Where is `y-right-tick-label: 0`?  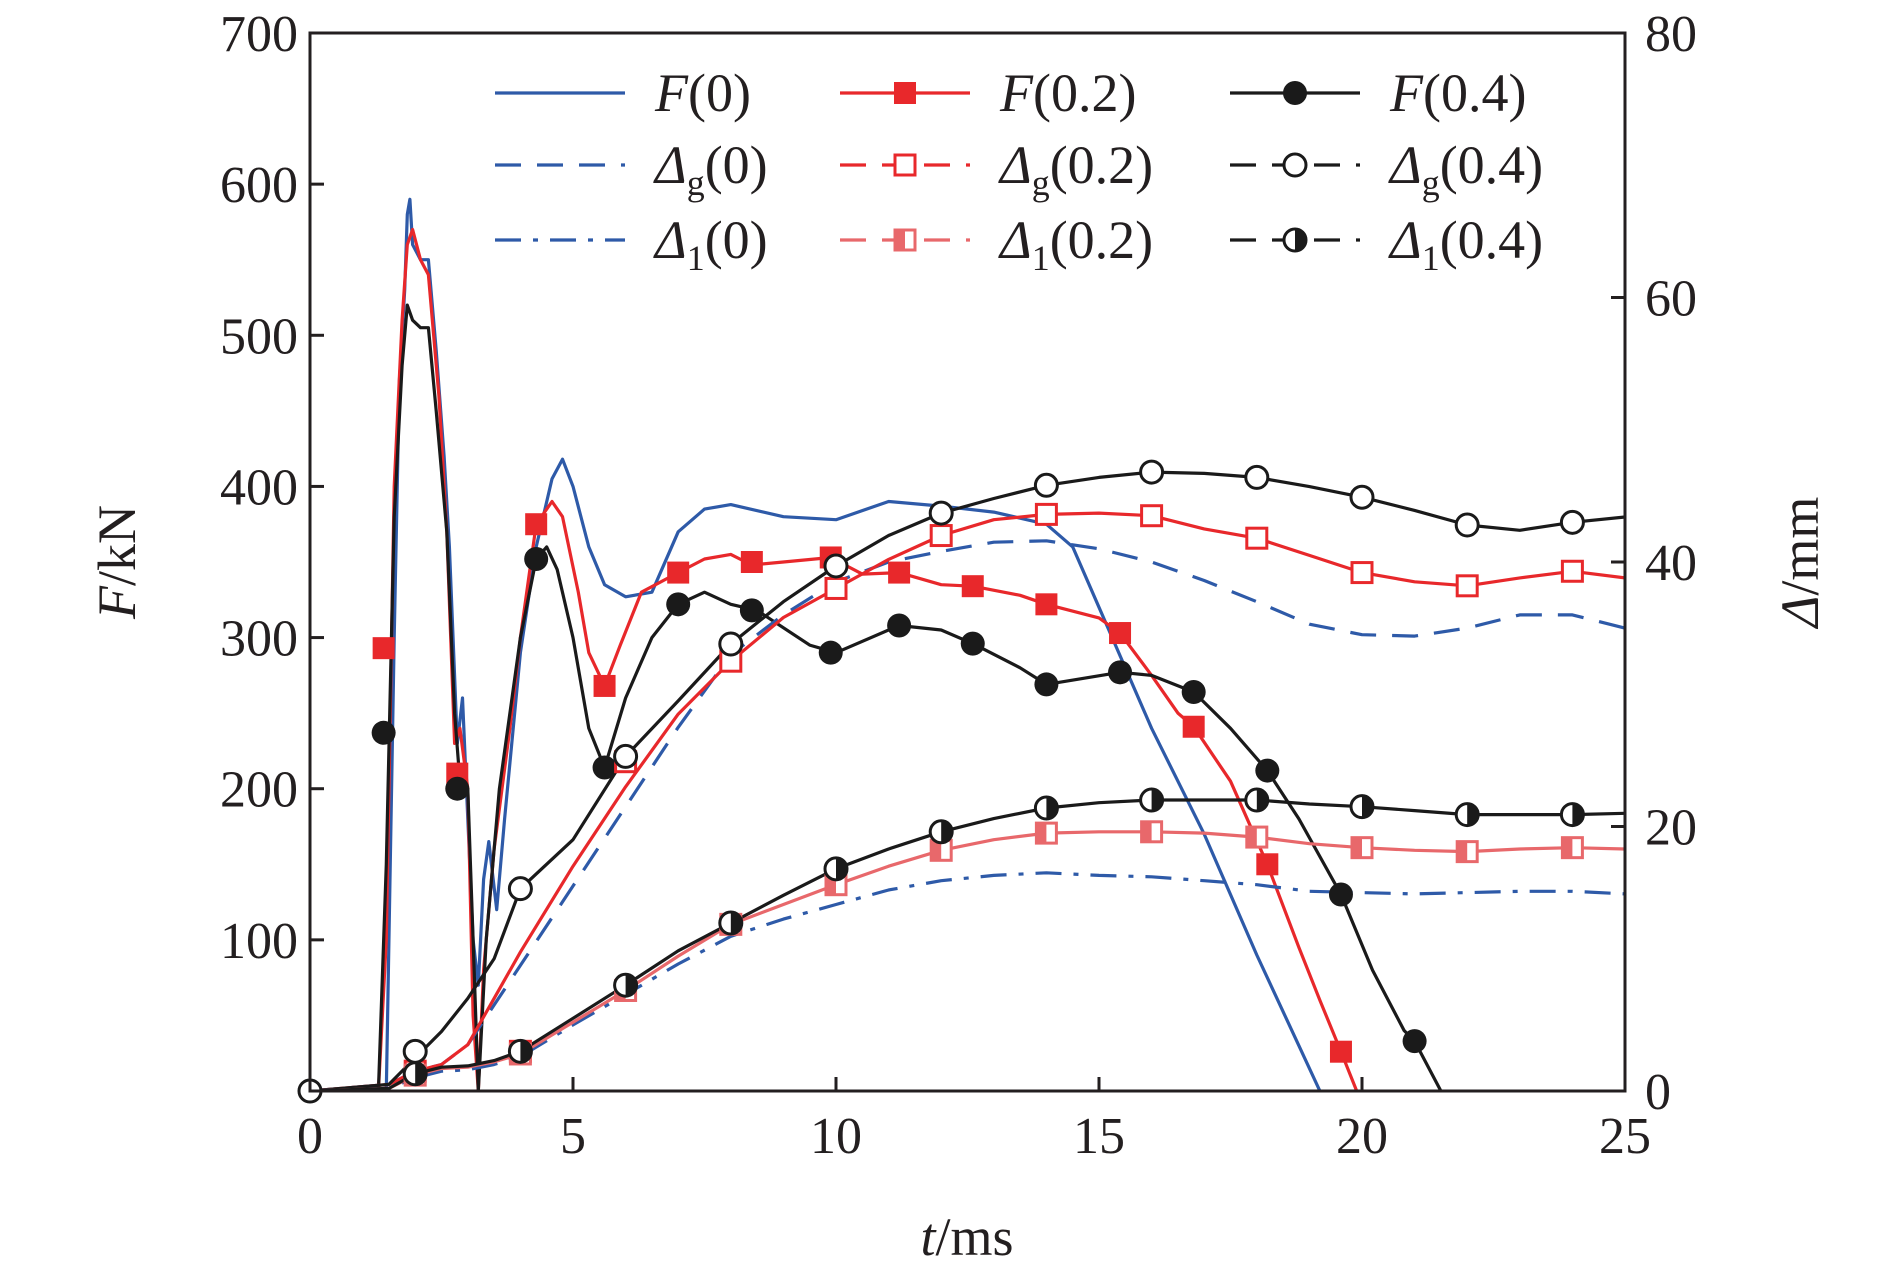 y-right-tick-label: 0 is located at coordinates (1658, 1092).